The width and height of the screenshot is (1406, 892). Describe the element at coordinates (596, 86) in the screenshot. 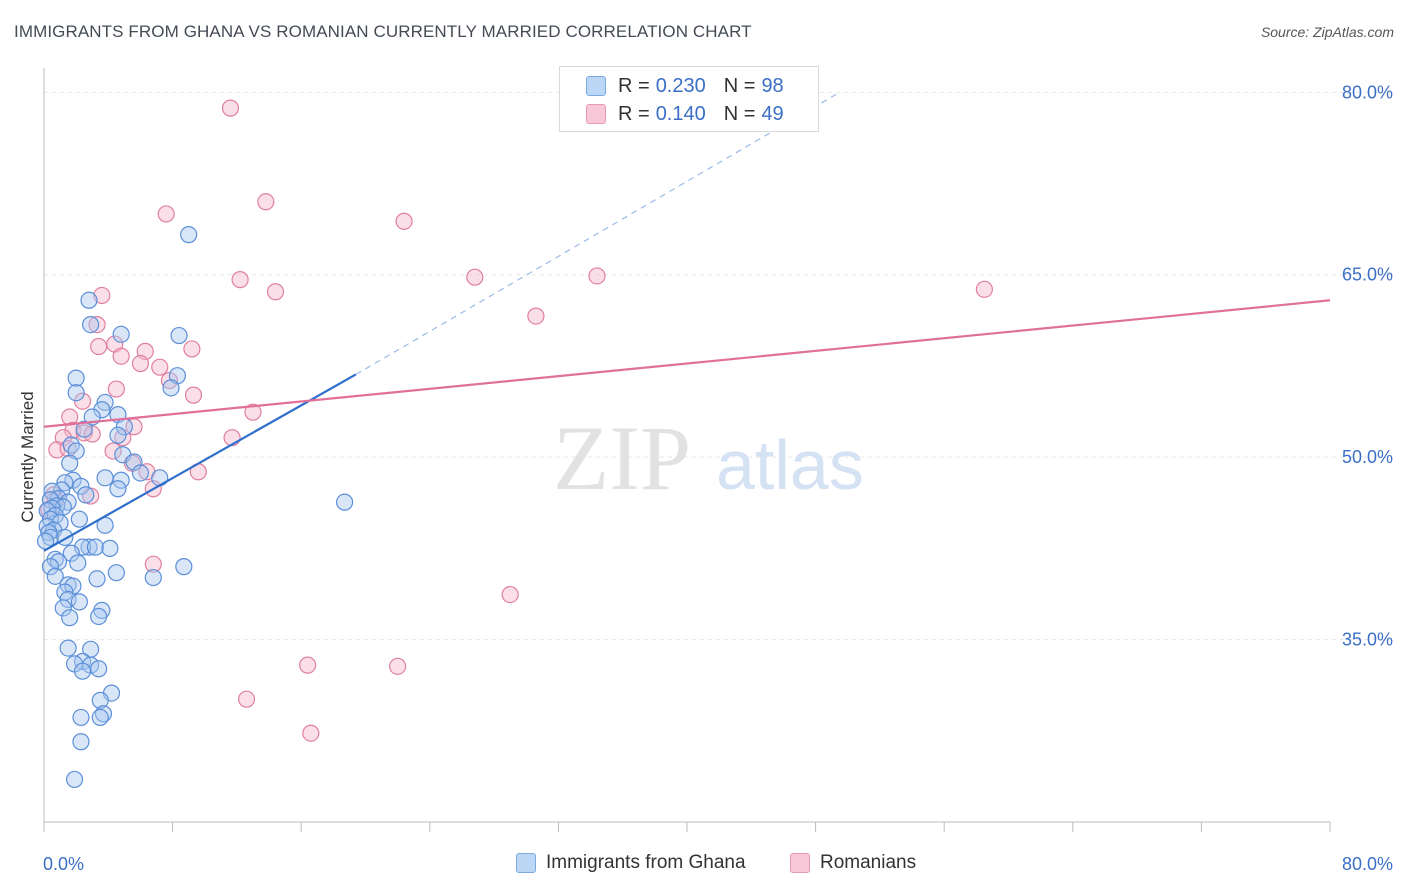

I see `legend-swatch-ghana` at that location.